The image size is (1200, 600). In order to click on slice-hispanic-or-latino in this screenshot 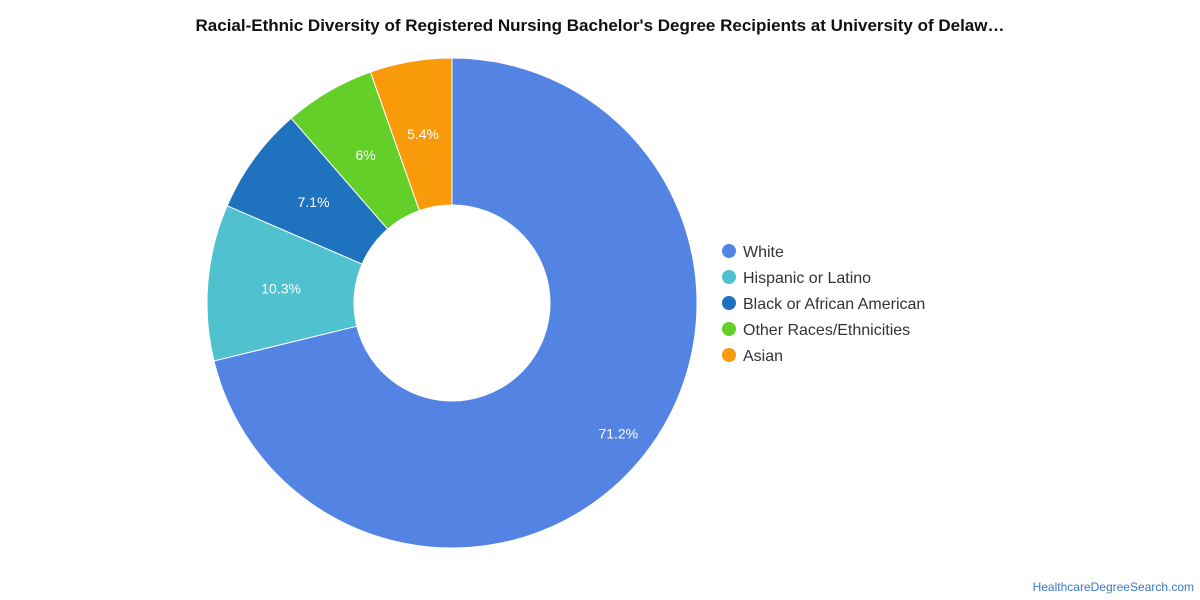, I will do `click(284, 283)`.